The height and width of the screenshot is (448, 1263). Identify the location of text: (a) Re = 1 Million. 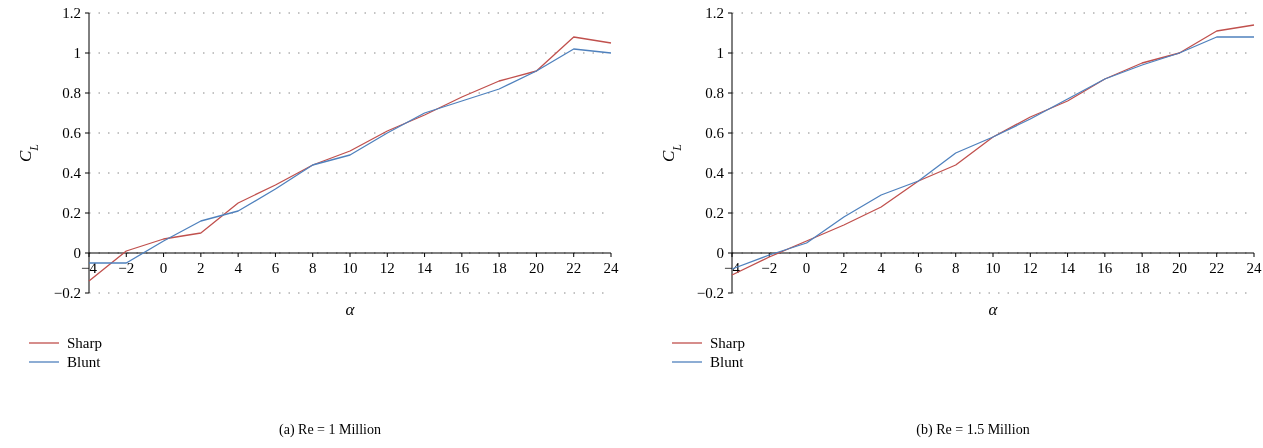
(330, 430).